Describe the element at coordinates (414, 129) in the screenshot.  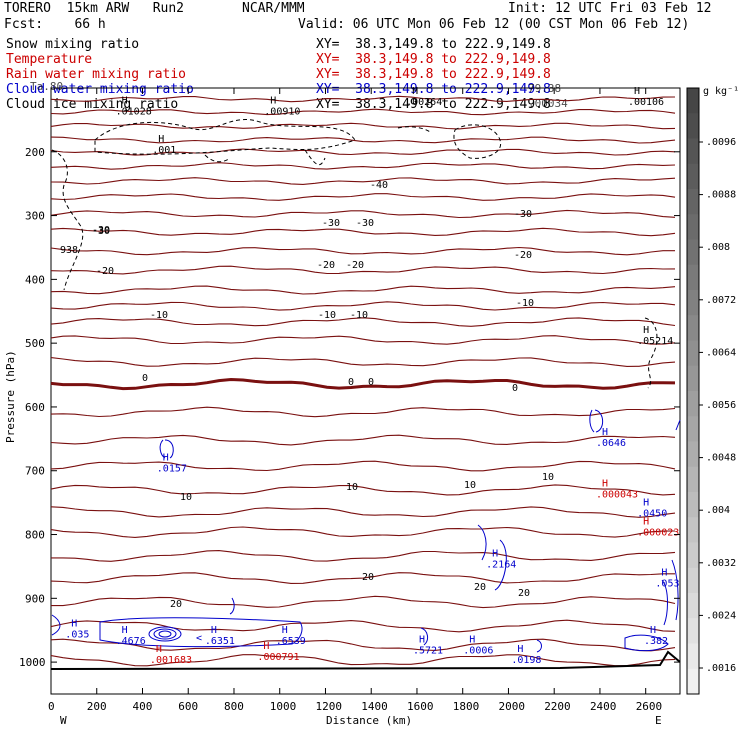
I see `snow-contour` at that location.